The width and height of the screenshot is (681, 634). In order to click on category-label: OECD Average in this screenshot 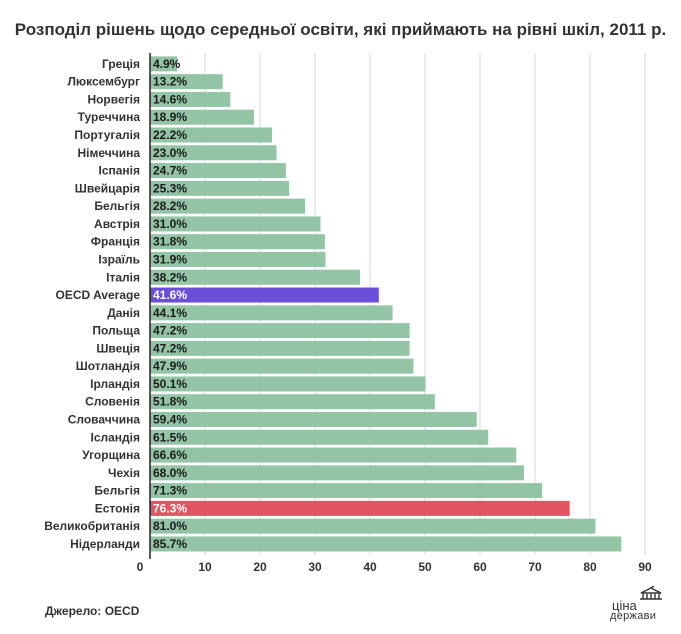, I will do `click(98, 295)`.